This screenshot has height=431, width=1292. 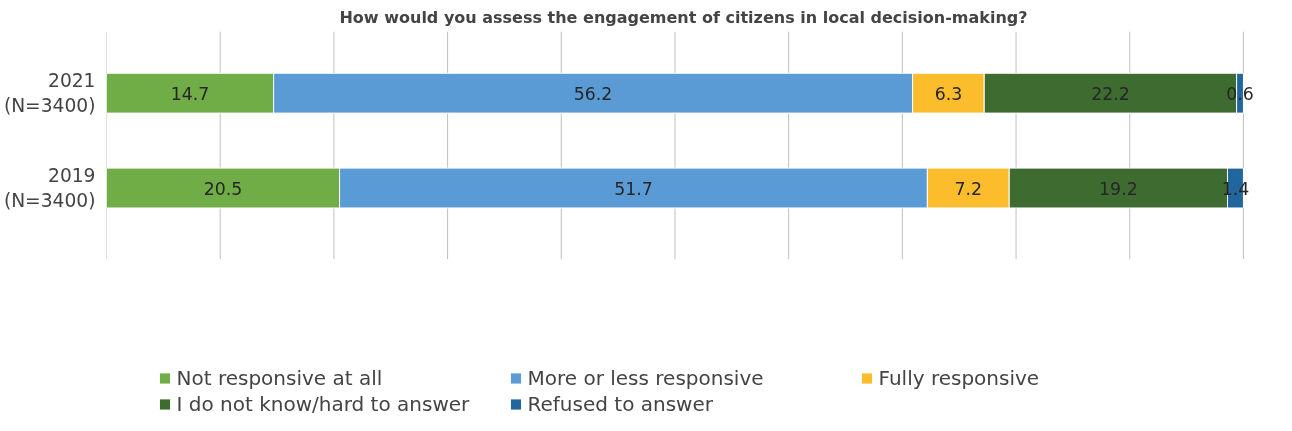 What do you see at coordinates (968, 188) in the screenshot?
I see `data-label: 7.2` at bounding box center [968, 188].